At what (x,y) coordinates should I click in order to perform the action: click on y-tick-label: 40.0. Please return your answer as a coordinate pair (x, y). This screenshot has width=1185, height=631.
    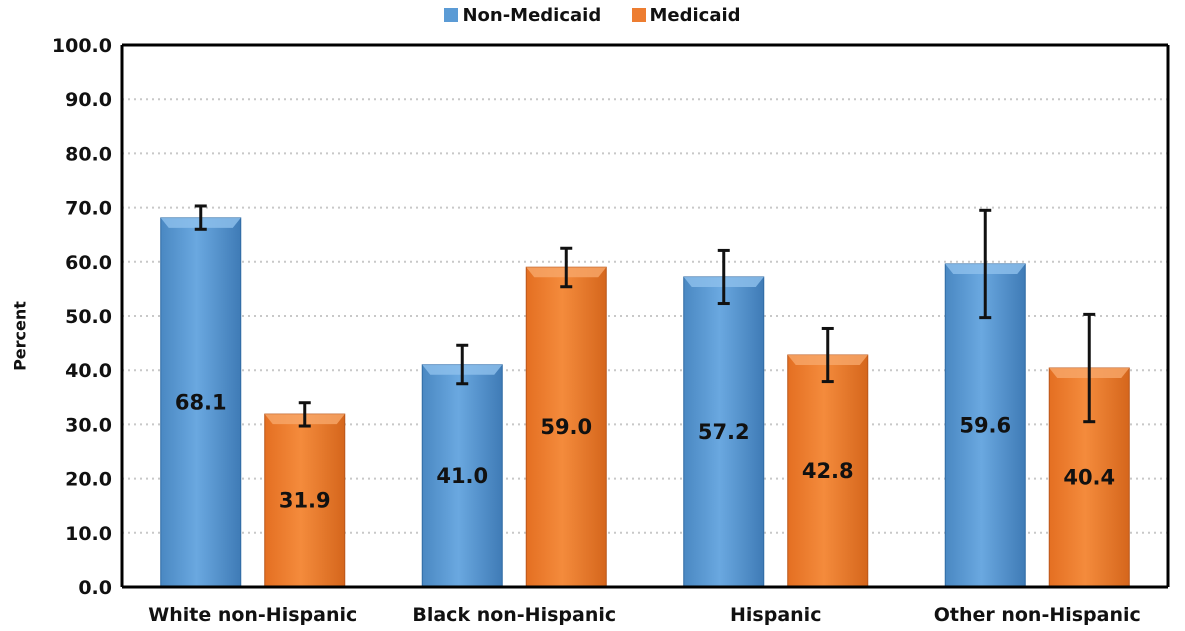
    Looking at the image, I should click on (88, 371).